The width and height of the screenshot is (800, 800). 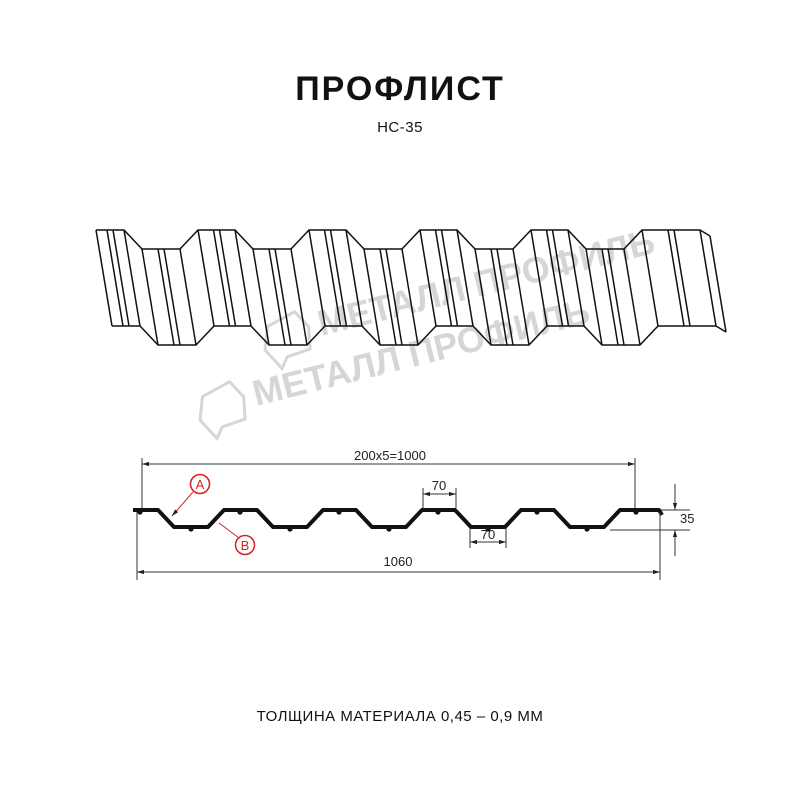 What do you see at coordinates (488, 534) in the screenshot?
I see `dim-trough-width: 70` at bounding box center [488, 534].